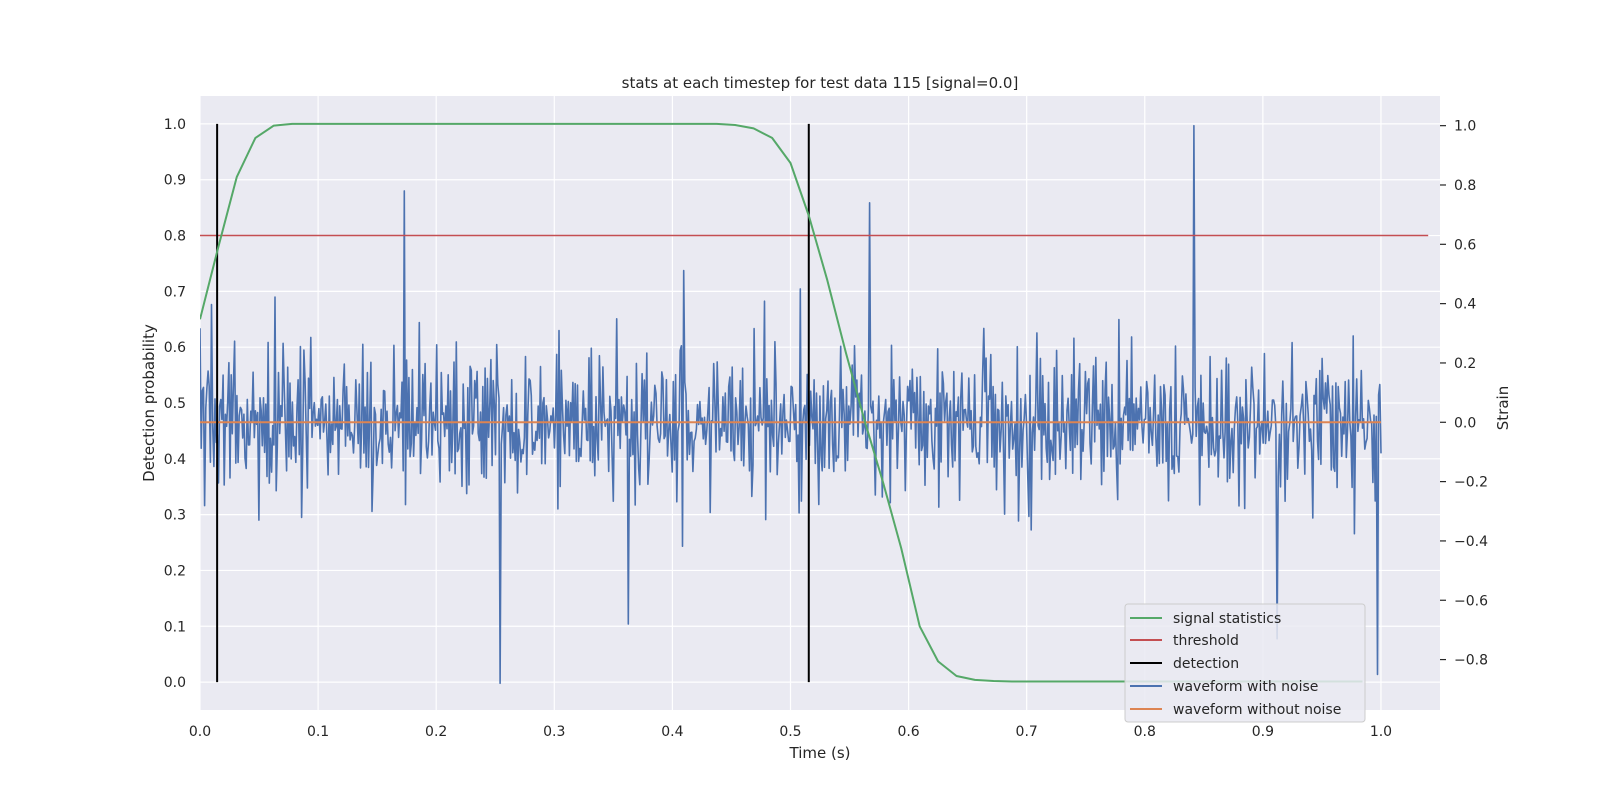 The width and height of the screenshot is (1600, 800). Describe the element at coordinates (175, 683) in the screenshot. I see `y-tick-label: 0.0` at that location.